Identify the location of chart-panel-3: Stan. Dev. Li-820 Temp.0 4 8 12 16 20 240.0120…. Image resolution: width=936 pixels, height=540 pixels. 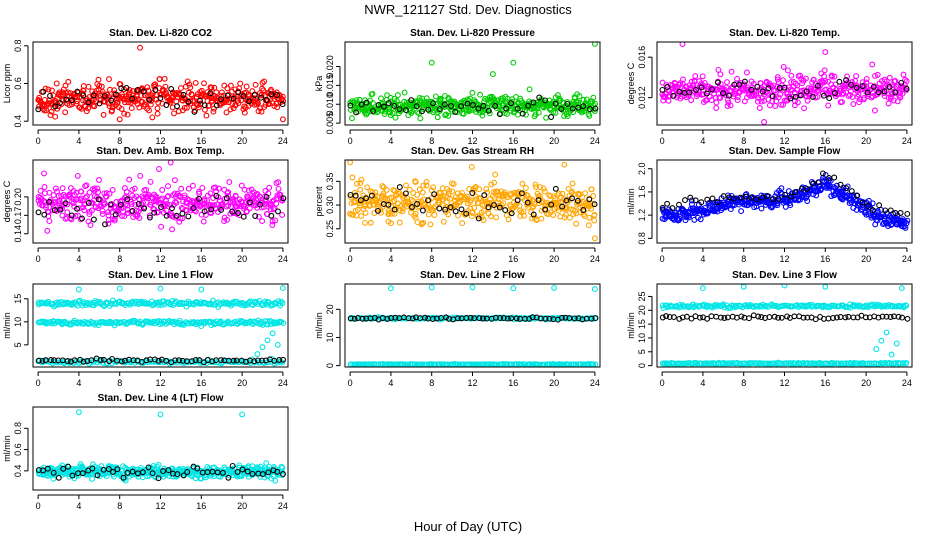
(769, 87).